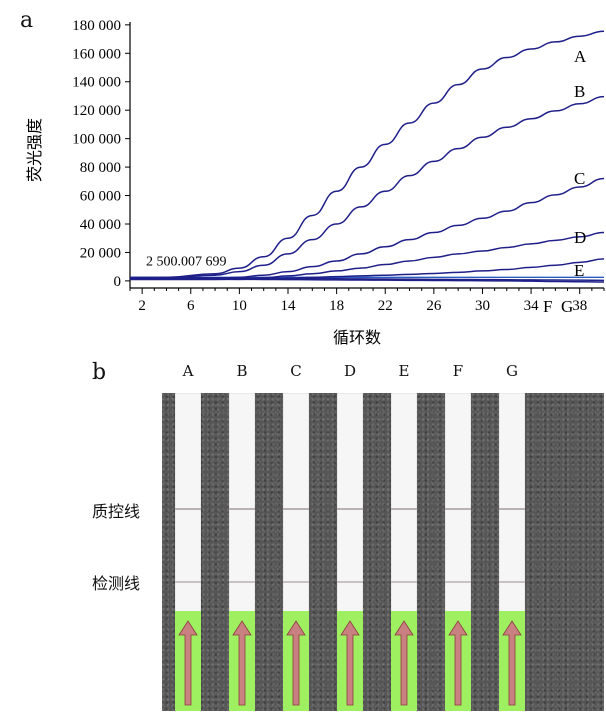 This screenshot has height=713, width=606. Describe the element at coordinates (34, 150) in the screenshot. I see `y-axis-title: 荧光强度` at that location.